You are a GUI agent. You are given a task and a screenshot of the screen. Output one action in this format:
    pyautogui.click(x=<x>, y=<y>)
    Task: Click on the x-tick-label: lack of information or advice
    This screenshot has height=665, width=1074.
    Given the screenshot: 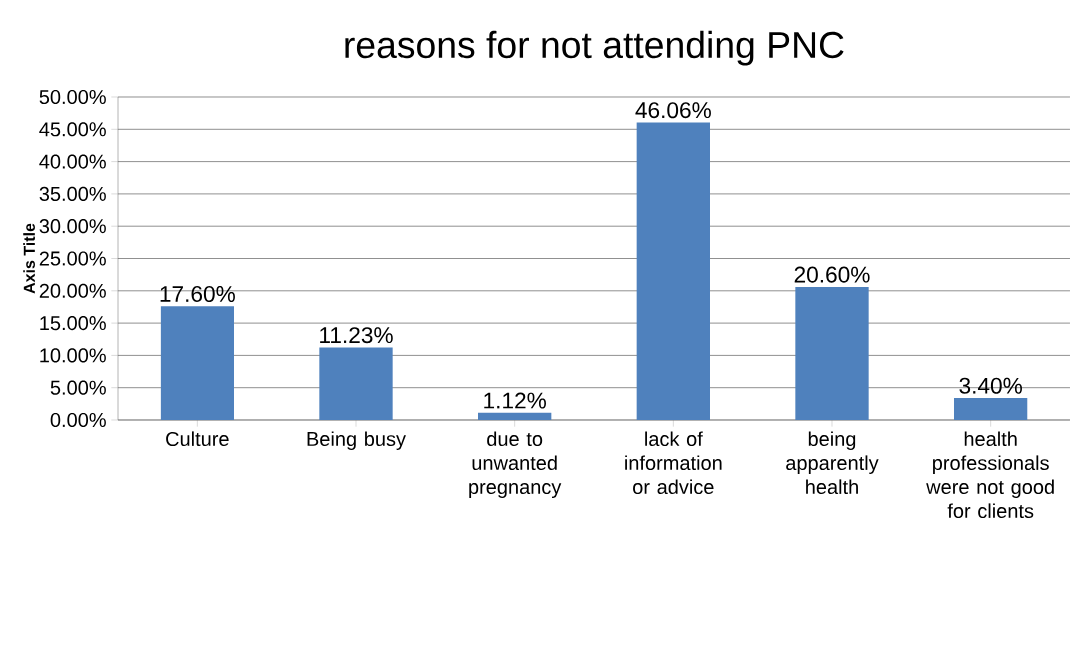 What is the action you would take?
    pyautogui.click(x=673, y=463)
    